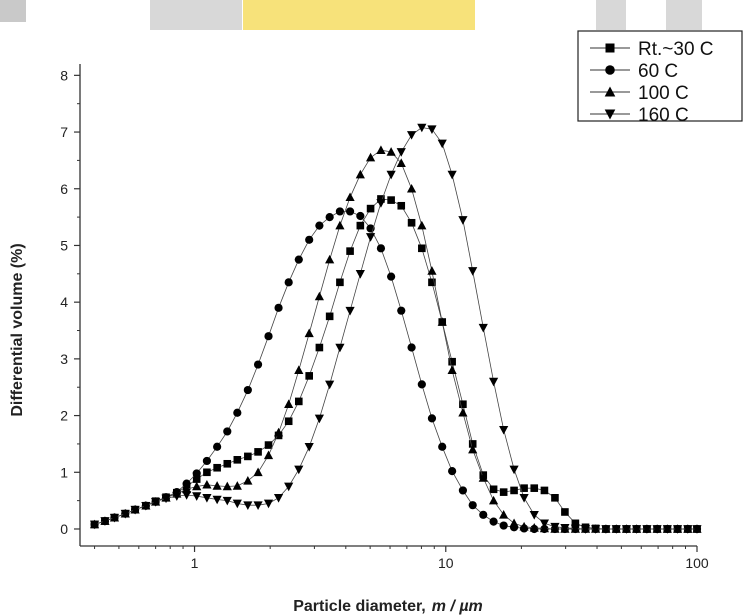 The width and height of the screenshot is (744, 616). What do you see at coordinates (64, 132) in the screenshot?
I see `y-tick-label: 7` at bounding box center [64, 132].